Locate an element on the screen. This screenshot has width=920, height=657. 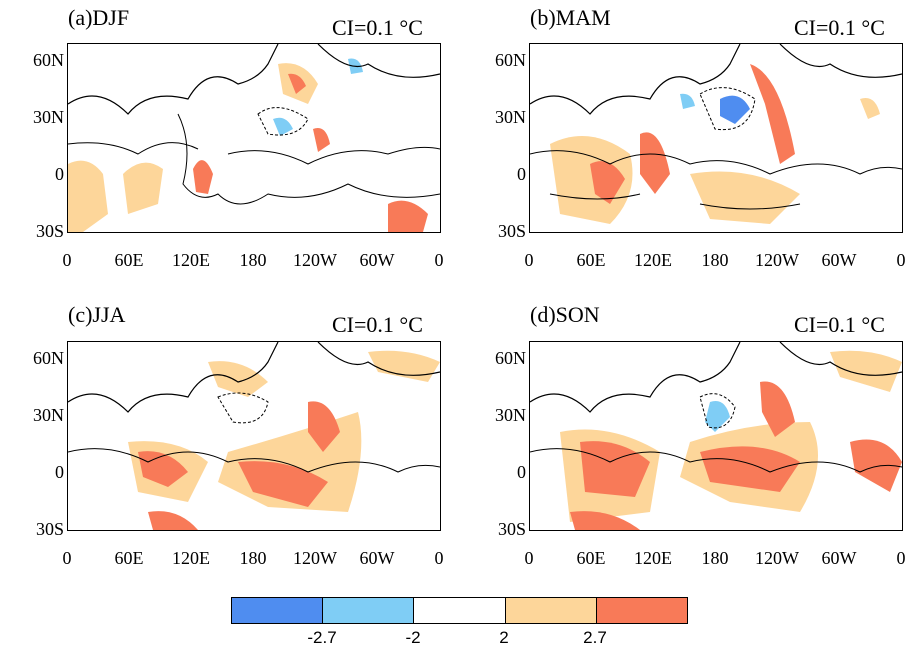
panel-title: (d)SON is located at coordinates (565, 314).